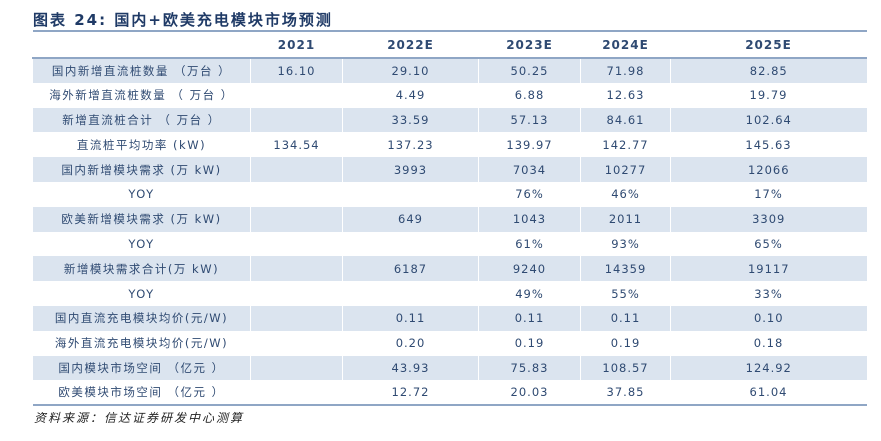 The width and height of the screenshot is (881, 441). Describe the element at coordinates (625, 44) in the screenshot. I see `column-header: 2024E` at that location.